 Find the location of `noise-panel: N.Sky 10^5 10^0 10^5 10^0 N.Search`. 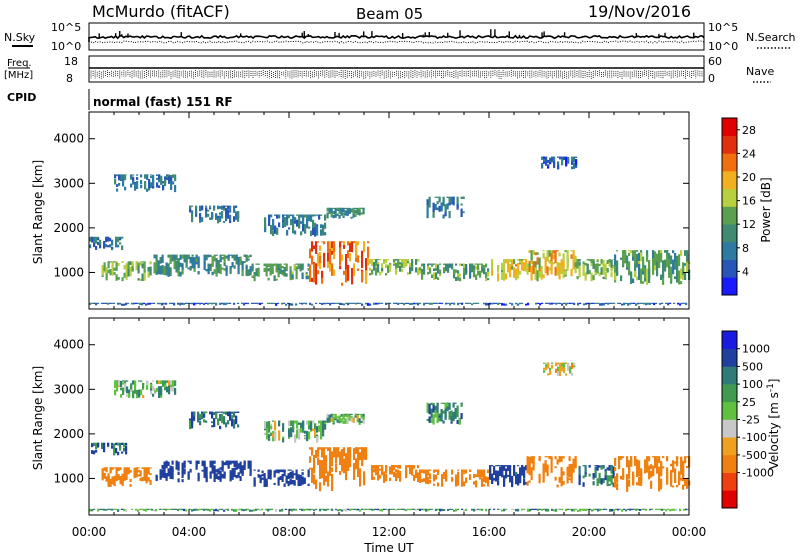

noise-panel: N.Sky 10^5 10^0 10^5 10^0 N.Search is located at coordinates (400, 37).